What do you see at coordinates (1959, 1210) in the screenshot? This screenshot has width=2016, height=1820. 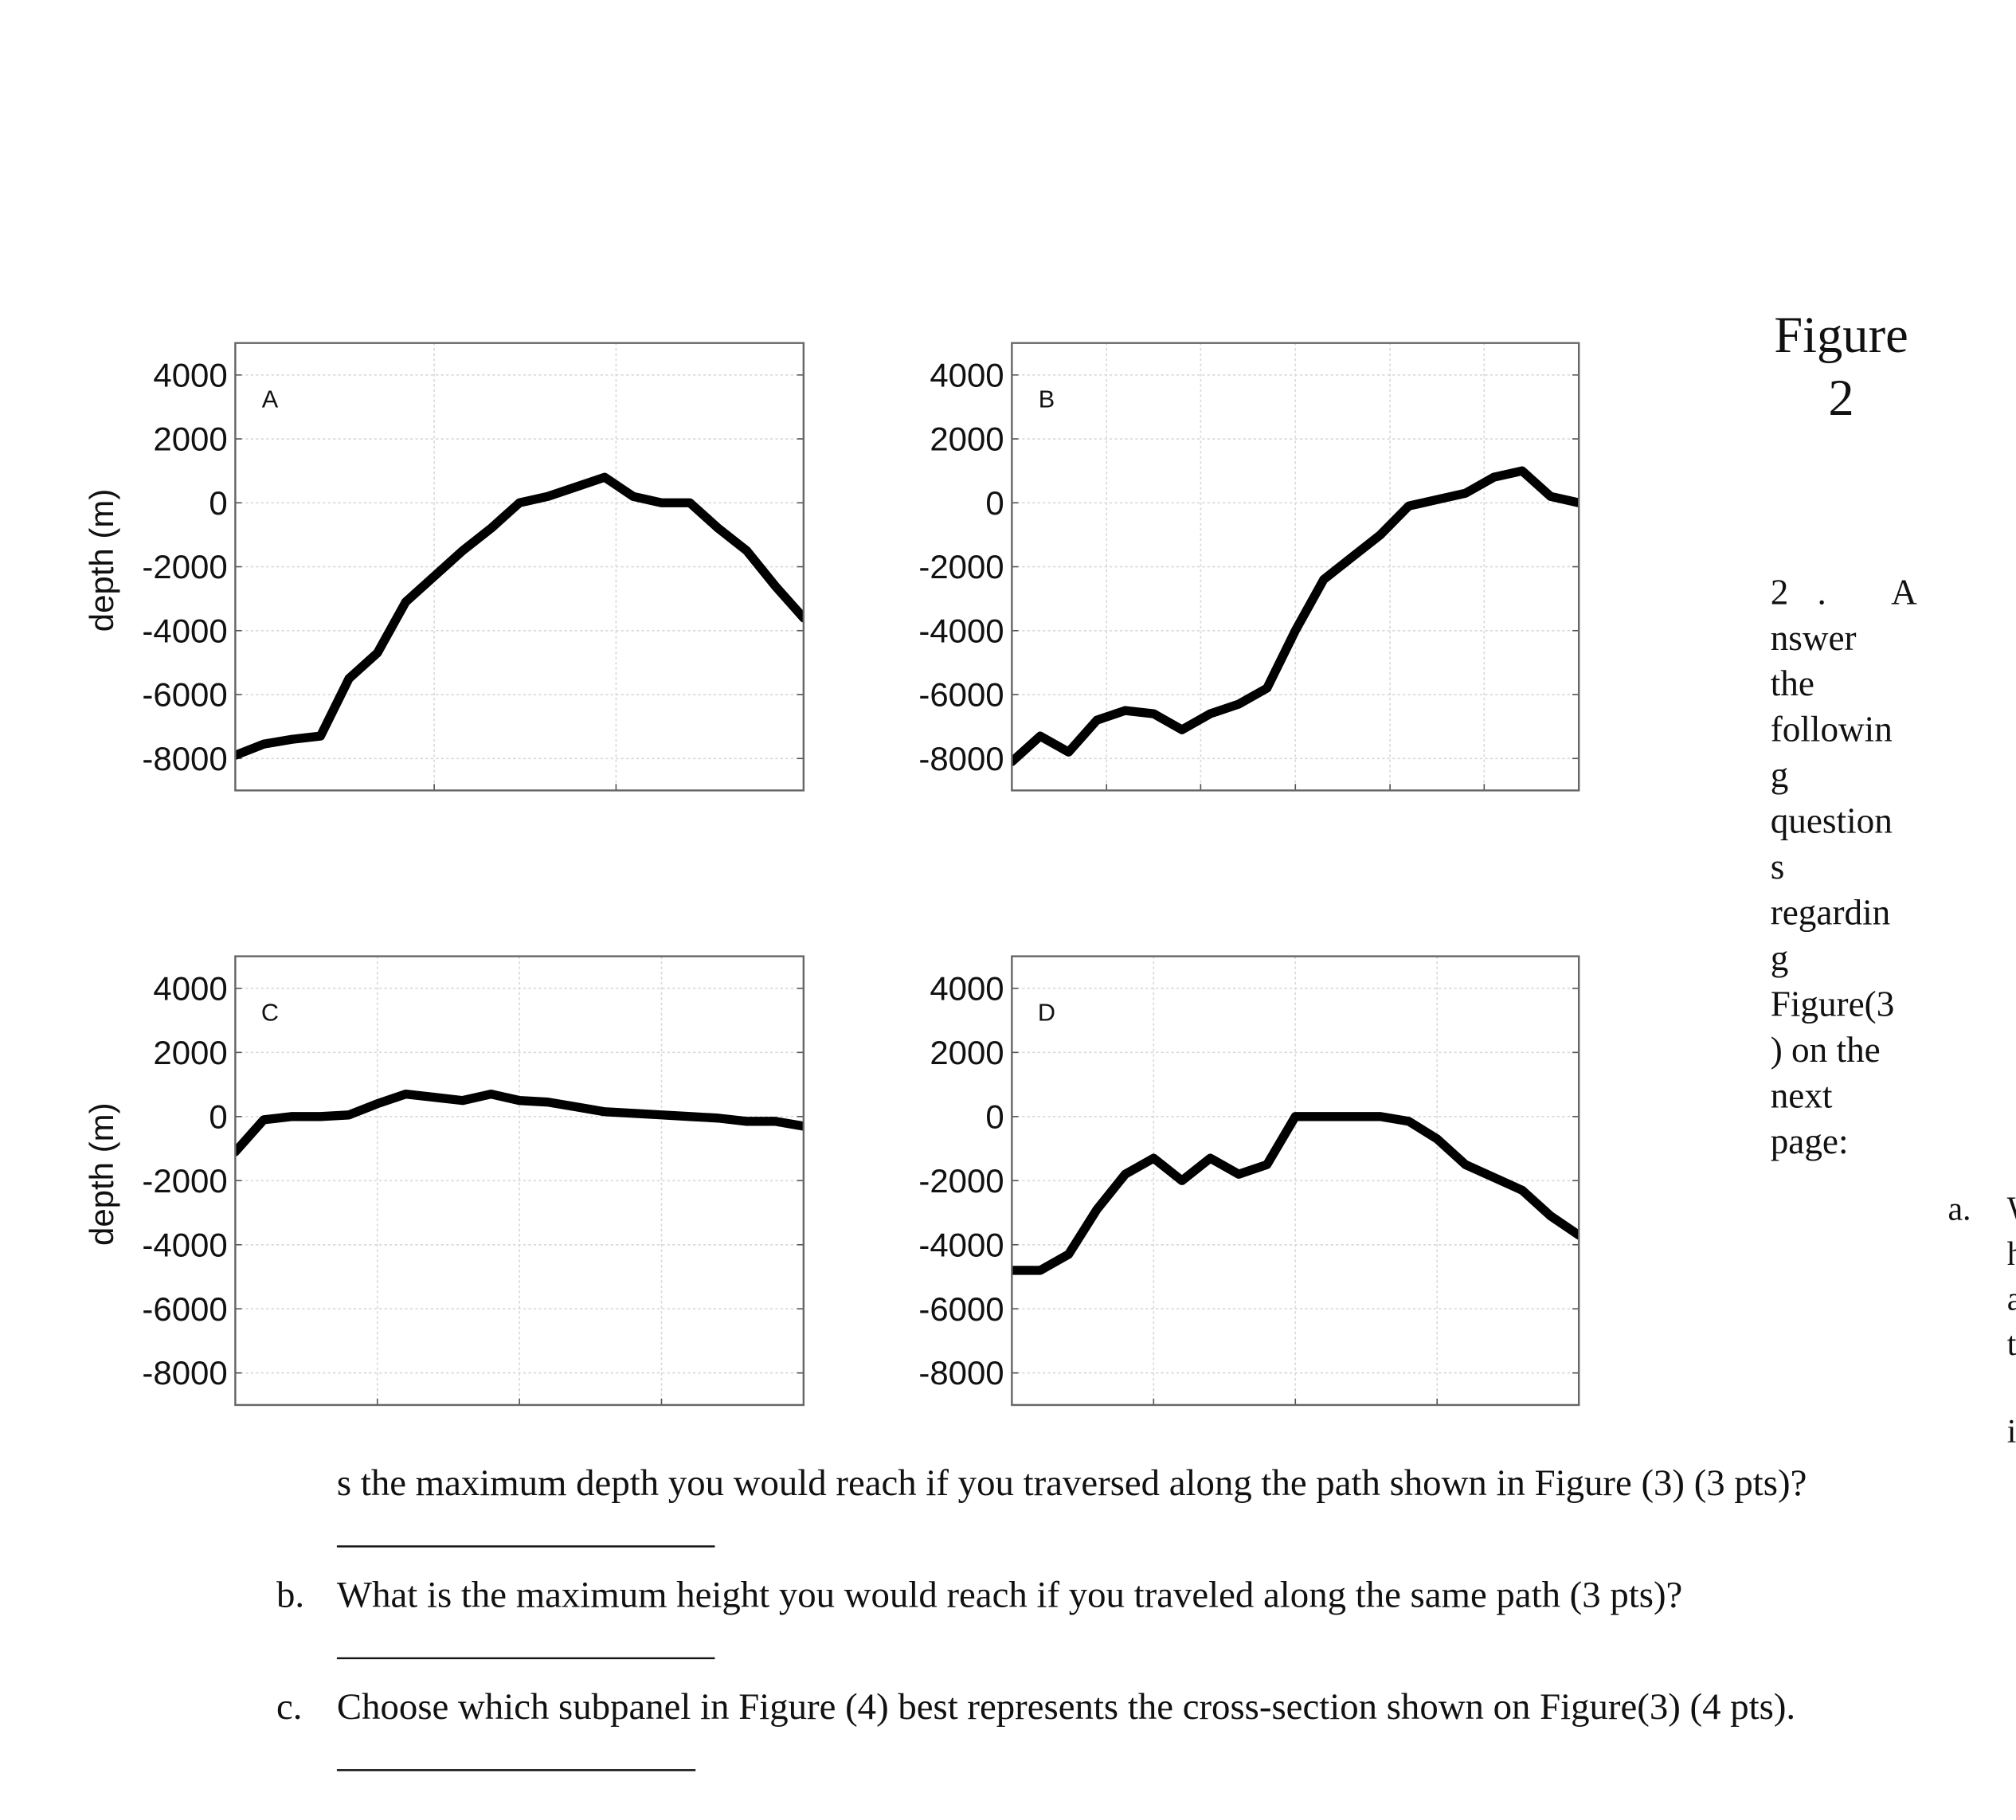 I see `question-marker: a.` at bounding box center [1959, 1210].